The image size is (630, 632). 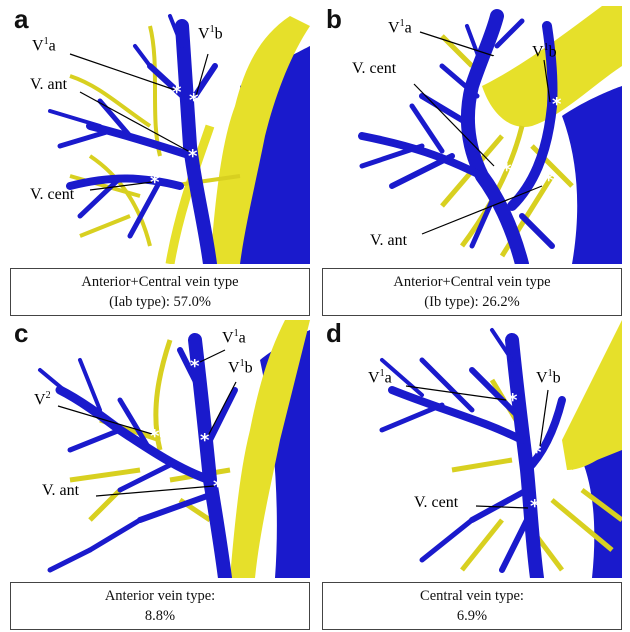 I want to click on panel-letter: c, so click(x=21, y=333).